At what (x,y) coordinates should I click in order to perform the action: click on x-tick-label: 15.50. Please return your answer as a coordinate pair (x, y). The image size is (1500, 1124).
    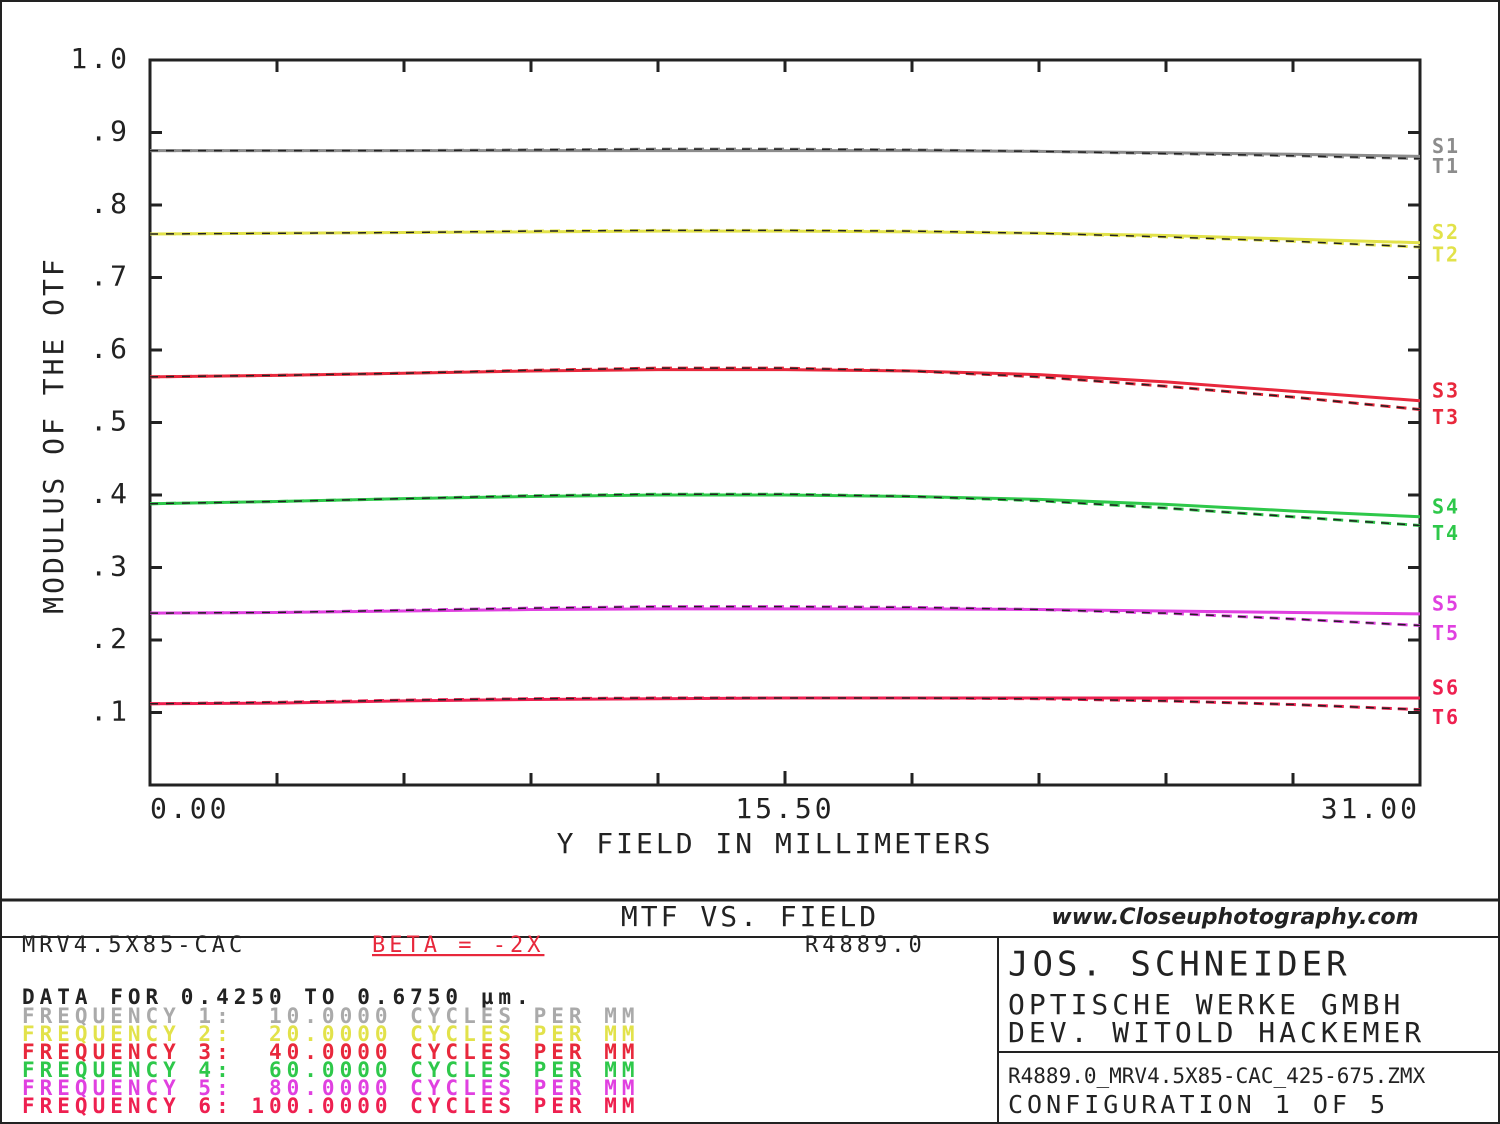
    Looking at the image, I should click on (784, 808).